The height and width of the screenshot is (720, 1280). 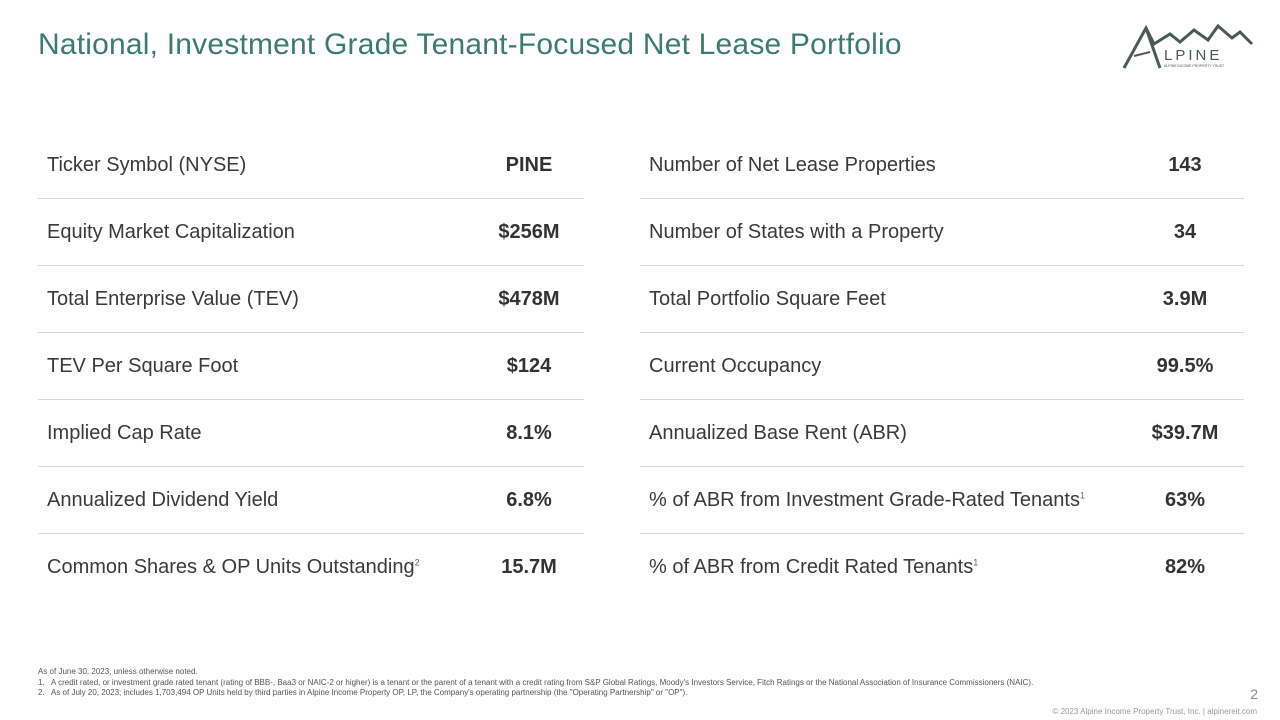 What do you see at coordinates (811, 567) in the screenshot?
I see `label-text: % of ABR from Credit Rated Tenants` at bounding box center [811, 567].